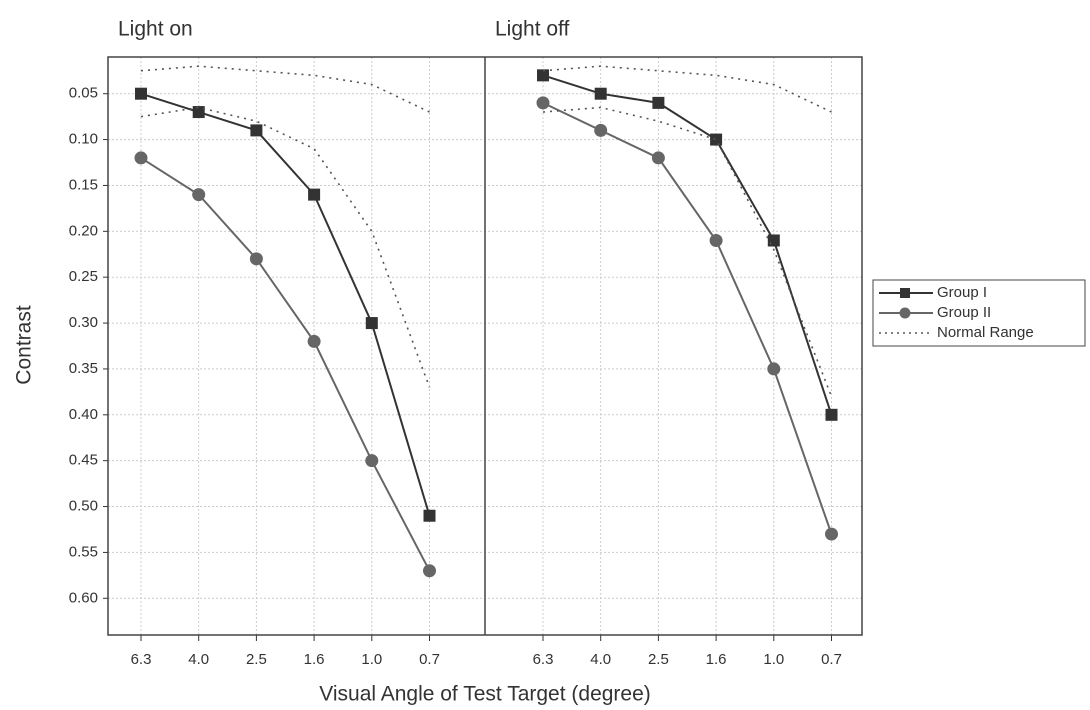 This screenshot has width=1090, height=710. Describe the element at coordinates (964, 312) in the screenshot. I see `legend-label: Group II` at that location.